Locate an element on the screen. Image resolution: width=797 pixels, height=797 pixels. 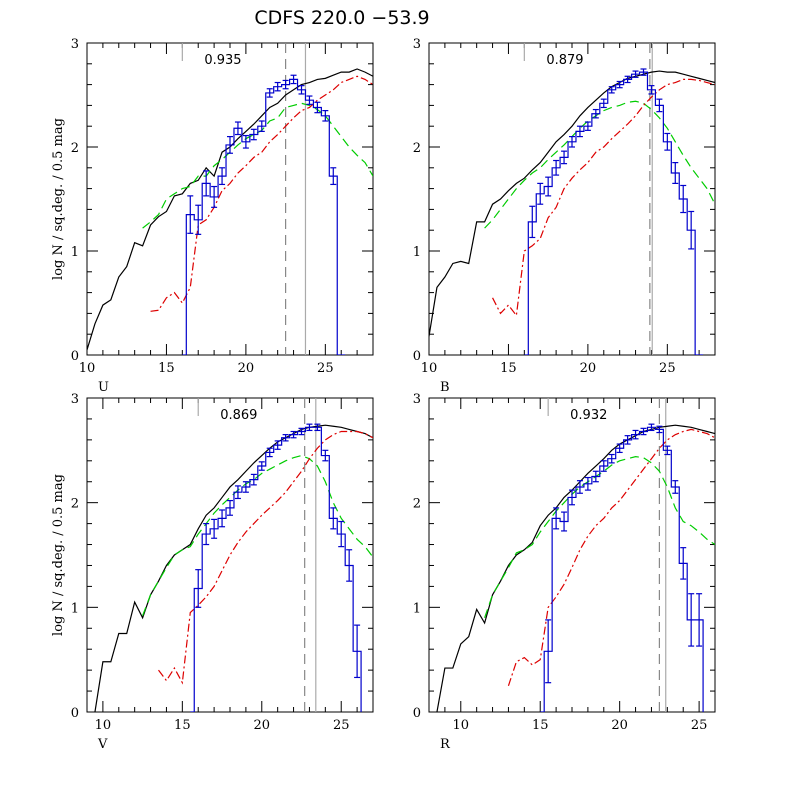
completeness-annotation: 0.869 is located at coordinates (238, 415).